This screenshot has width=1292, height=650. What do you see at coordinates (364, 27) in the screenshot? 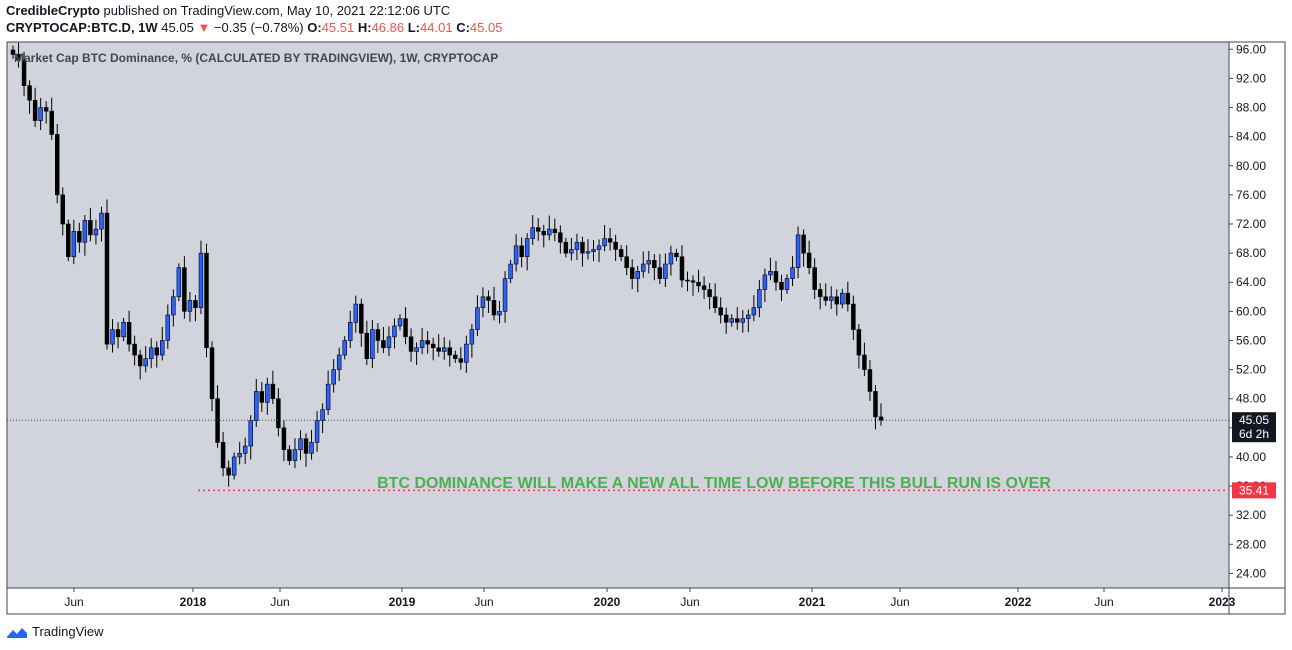
I see `high-label: H:` at bounding box center [364, 27].